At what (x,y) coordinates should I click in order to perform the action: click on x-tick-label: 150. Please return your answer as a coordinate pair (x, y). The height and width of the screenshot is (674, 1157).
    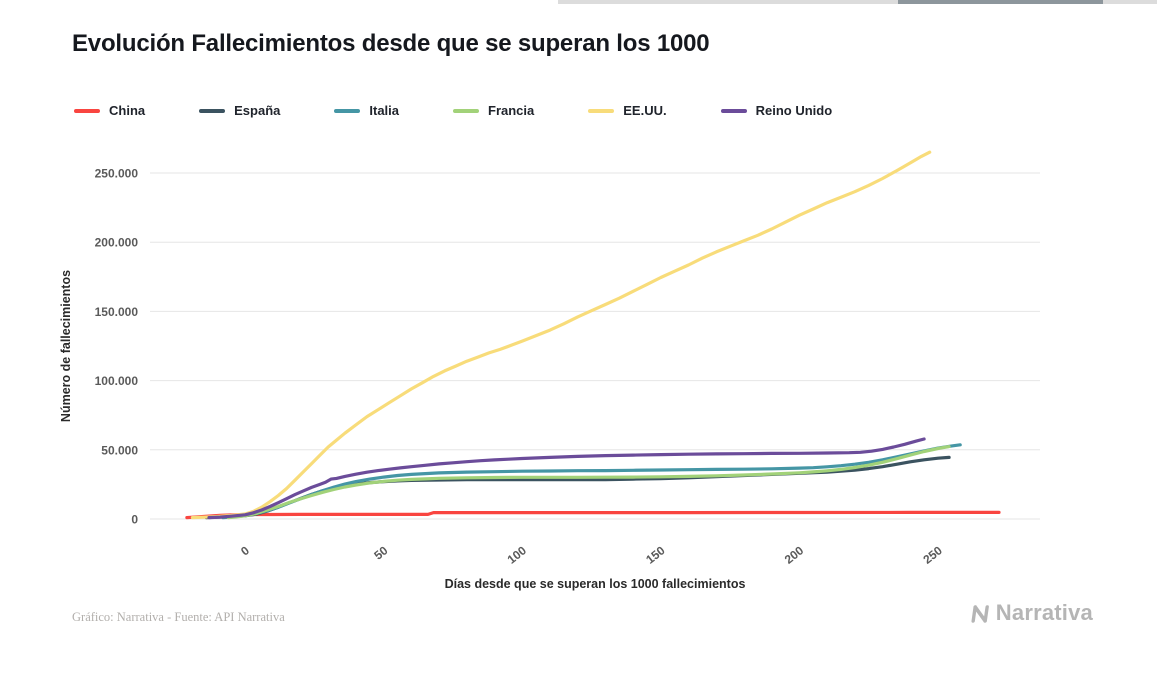
    Looking at the image, I should click on (655, 555).